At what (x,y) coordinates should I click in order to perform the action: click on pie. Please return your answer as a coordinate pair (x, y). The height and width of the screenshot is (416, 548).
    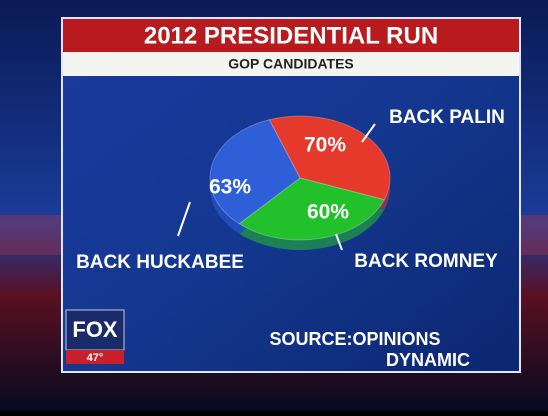
    Looking at the image, I should click on (300, 182).